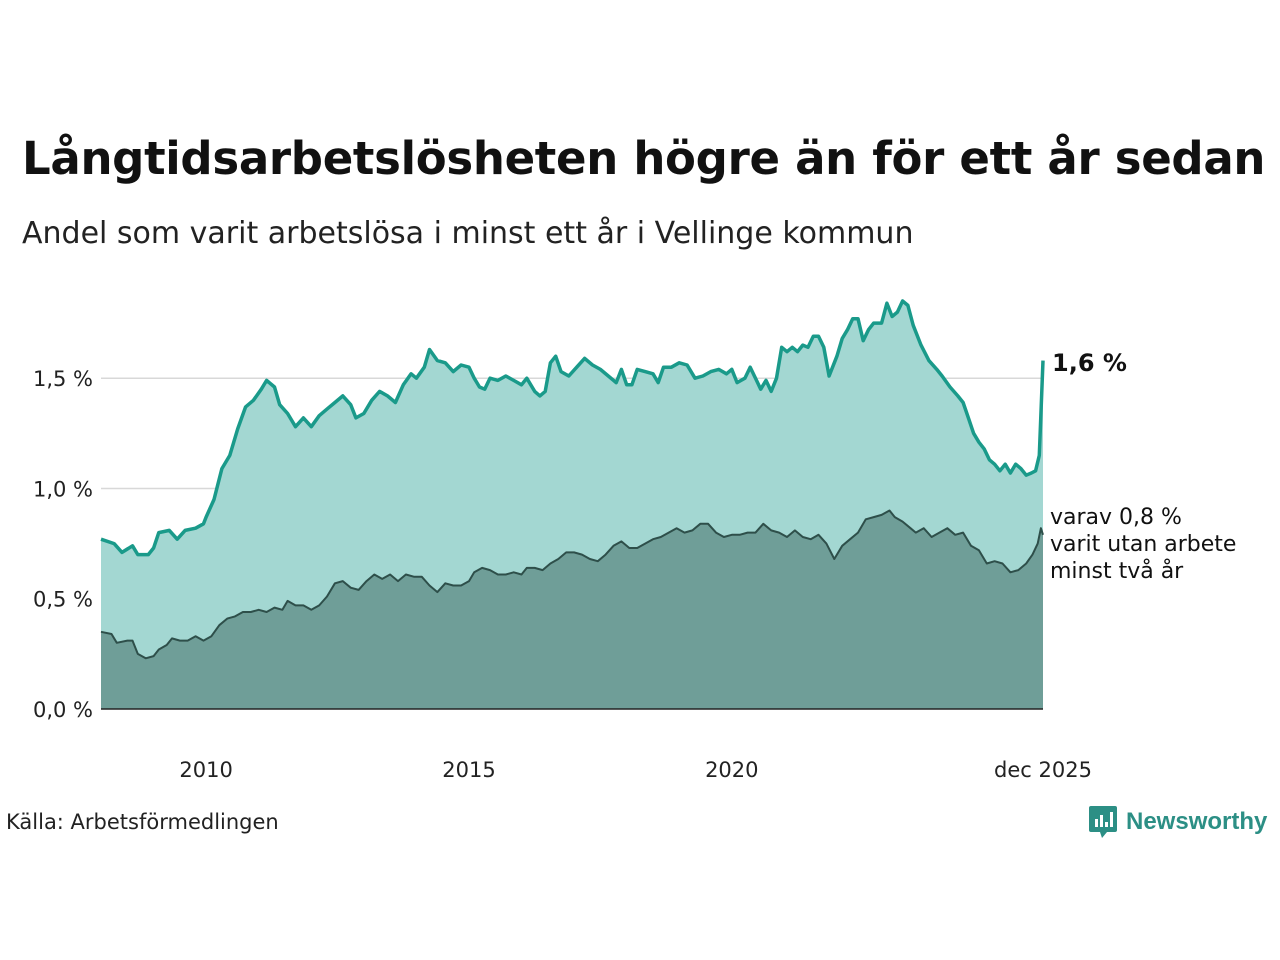 Image resolution: width=1280 pixels, height=960 pixels. What do you see at coordinates (63, 544) in the screenshot?
I see `y-axis-ticks: 0,0 % 0,5 % 1,0 % 1,5 %` at bounding box center [63, 544].